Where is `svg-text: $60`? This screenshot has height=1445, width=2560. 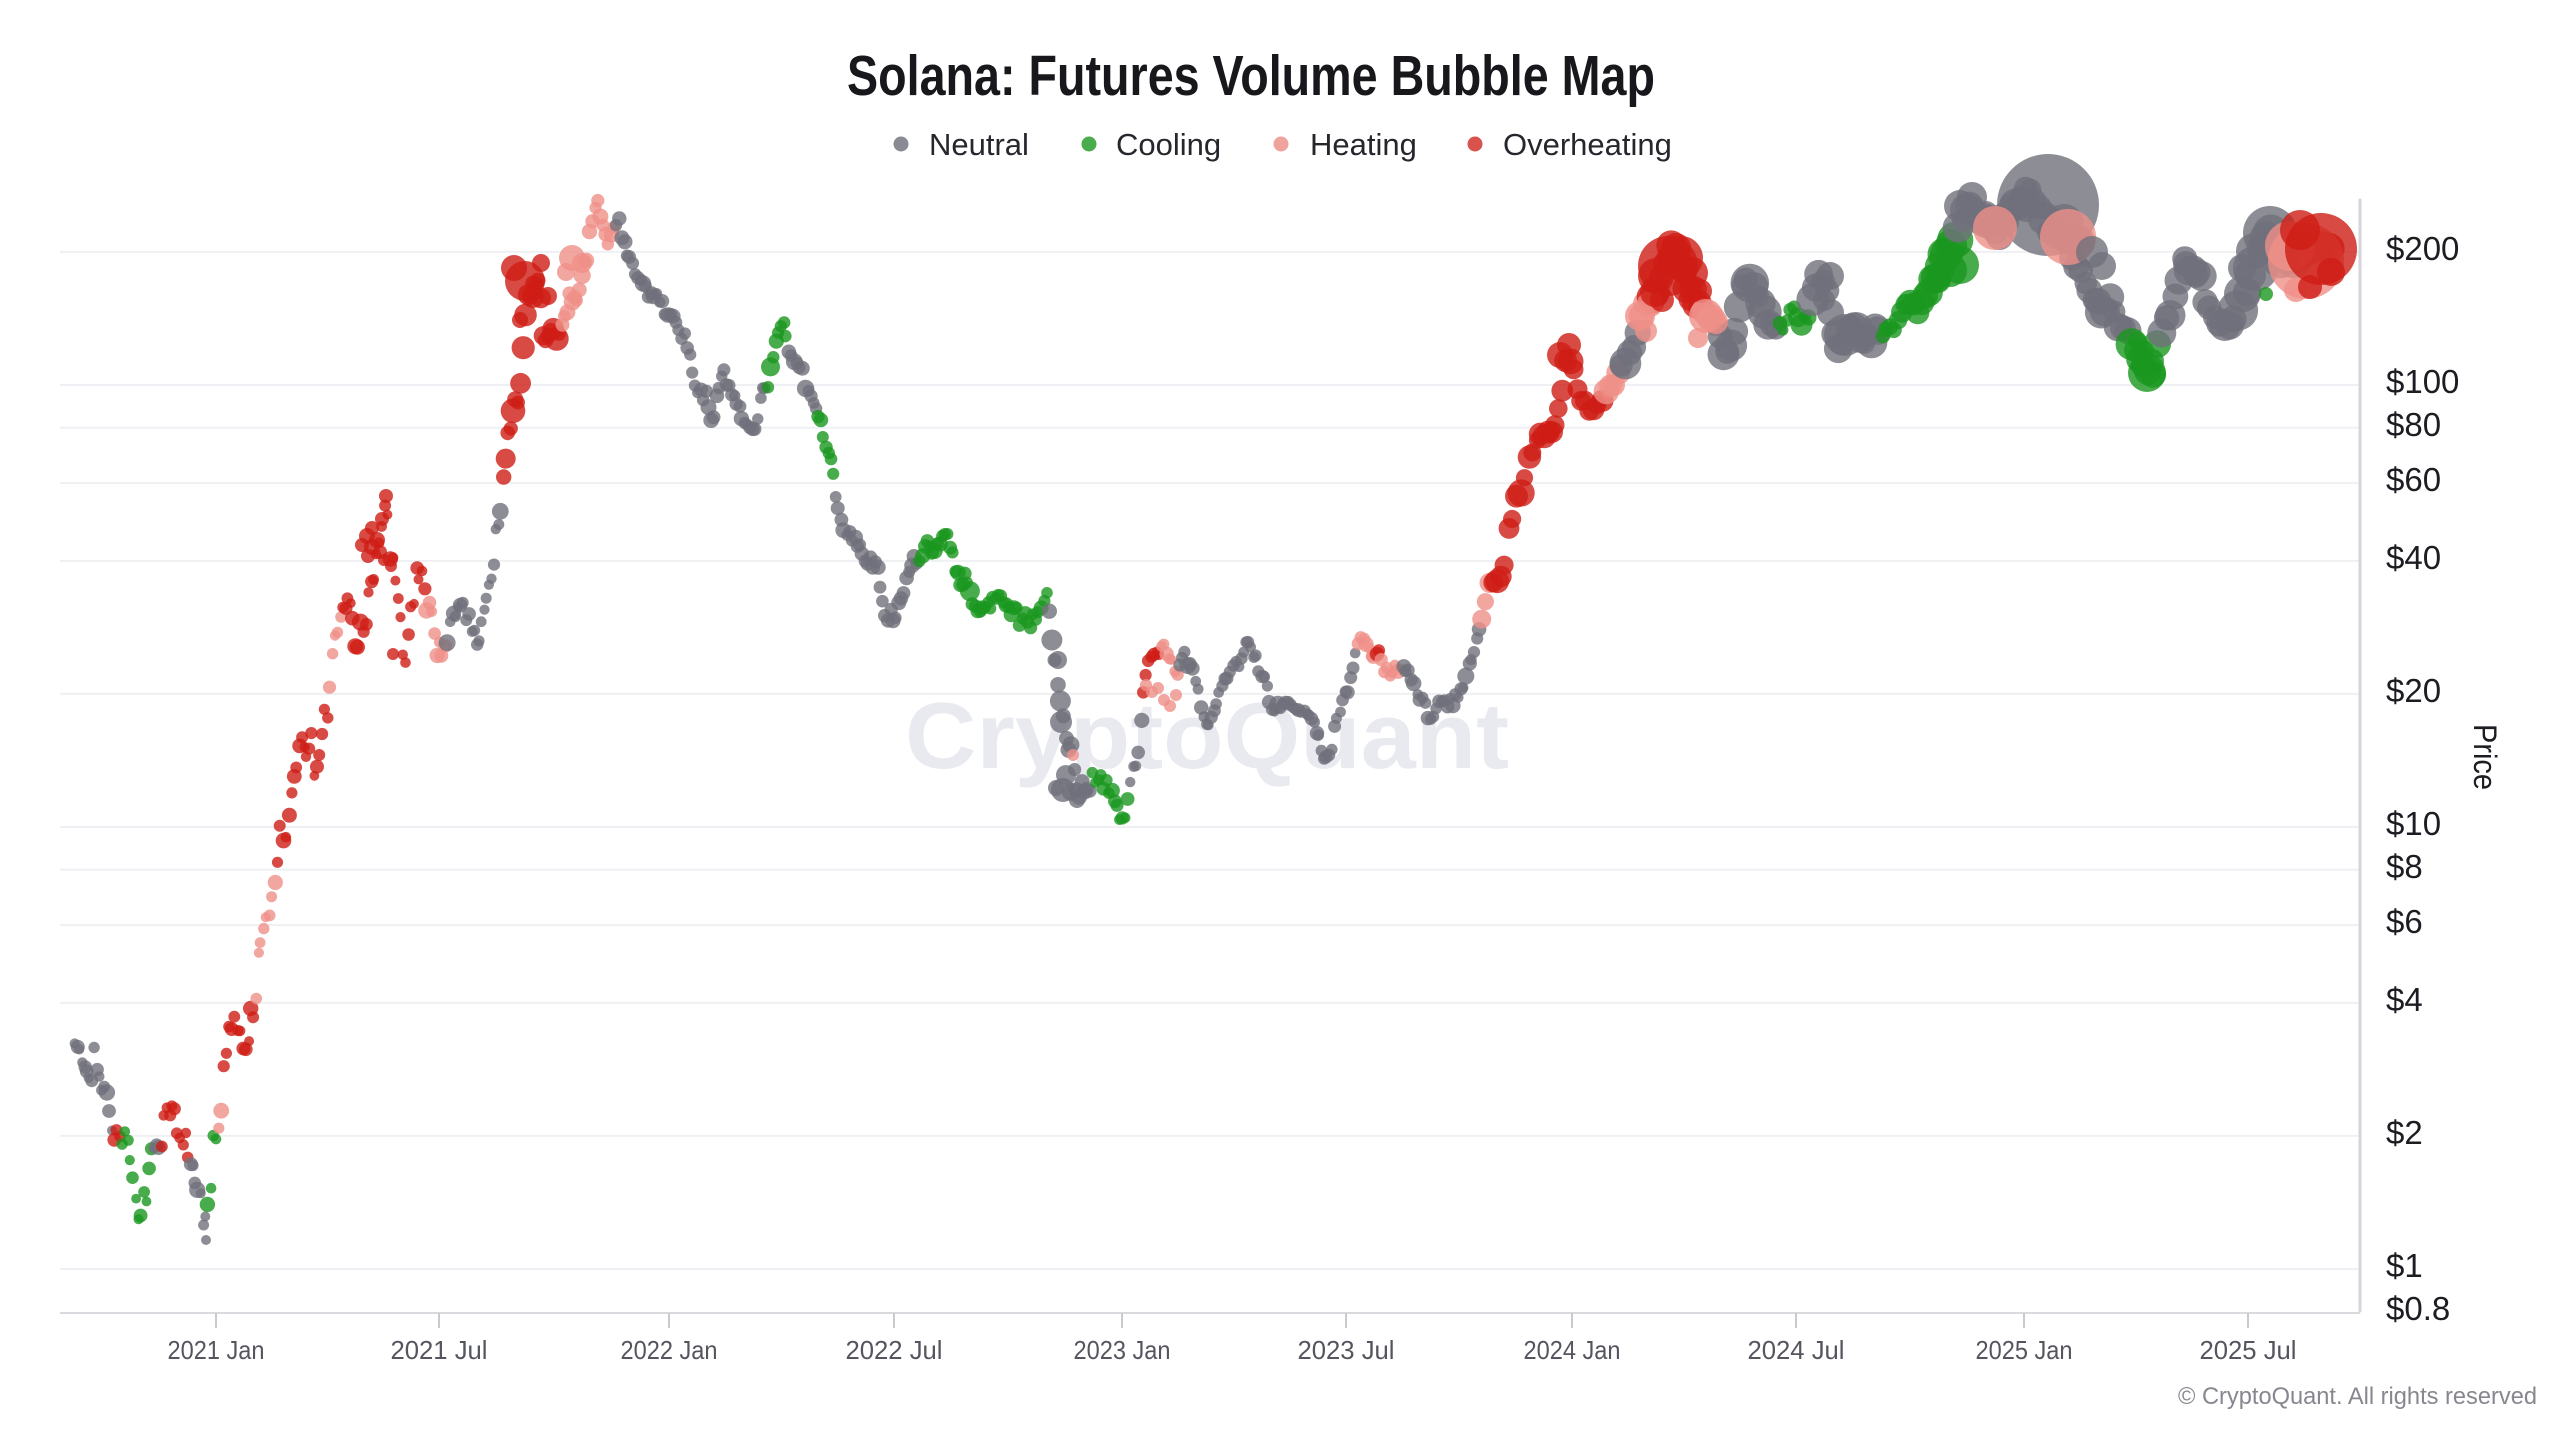
svg-text: $60 is located at coordinates (2413, 479).